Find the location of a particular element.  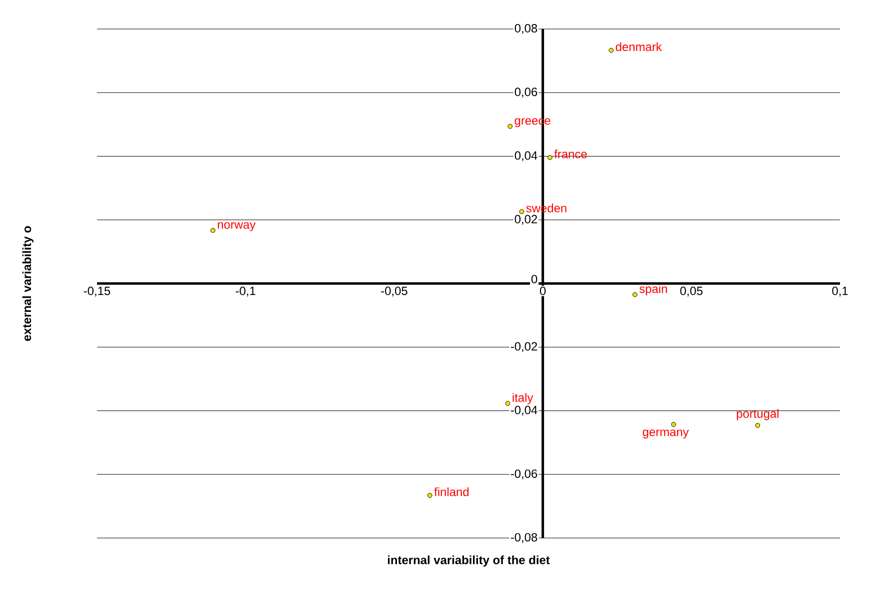

x-tick-label: 0,1 is located at coordinates (840, 291).